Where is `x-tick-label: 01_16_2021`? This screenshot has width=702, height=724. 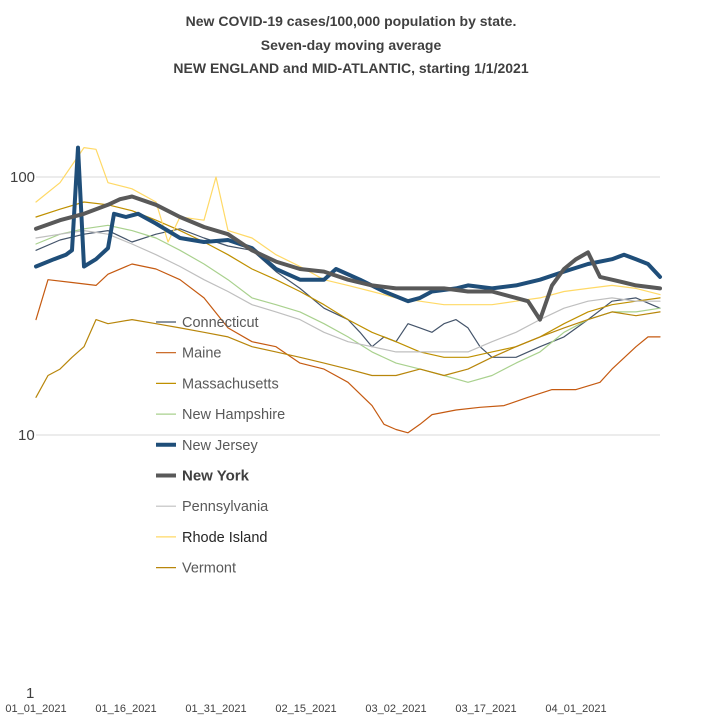 x-tick-label: 01_16_2021 is located at coordinates (125, 709).